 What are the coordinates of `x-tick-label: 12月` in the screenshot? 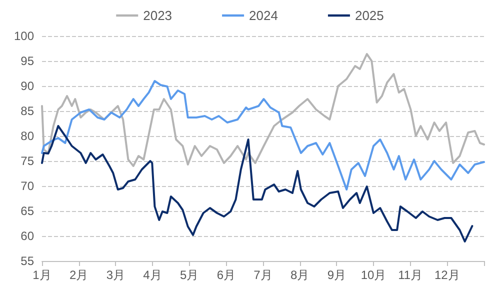 It's located at (447, 275).